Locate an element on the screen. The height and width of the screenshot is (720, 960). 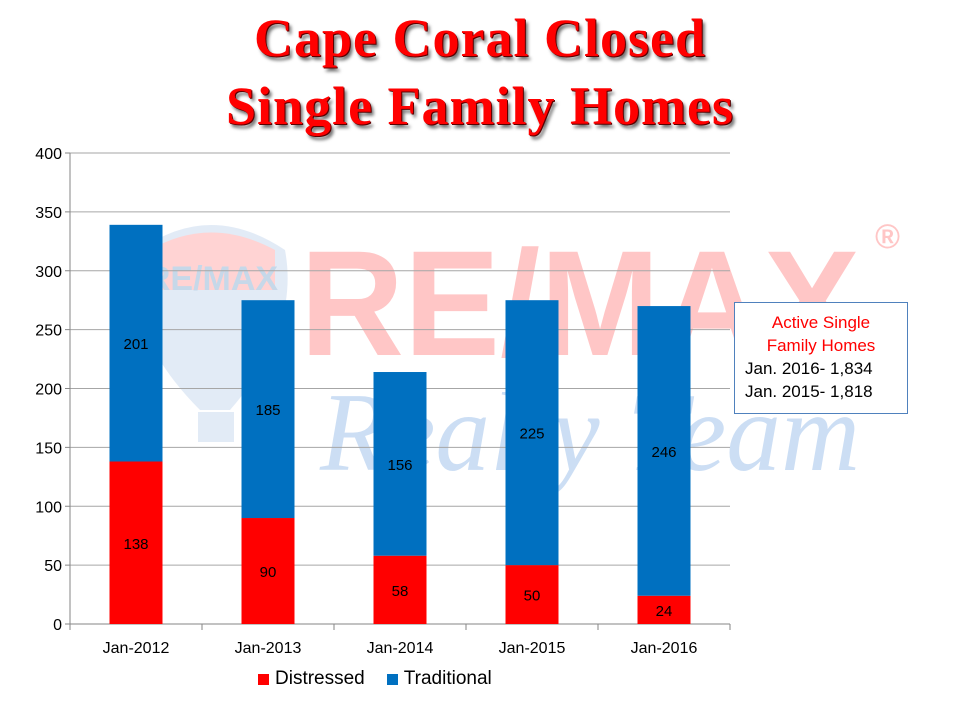
y-tick-label: 150 is located at coordinates (48, 448).